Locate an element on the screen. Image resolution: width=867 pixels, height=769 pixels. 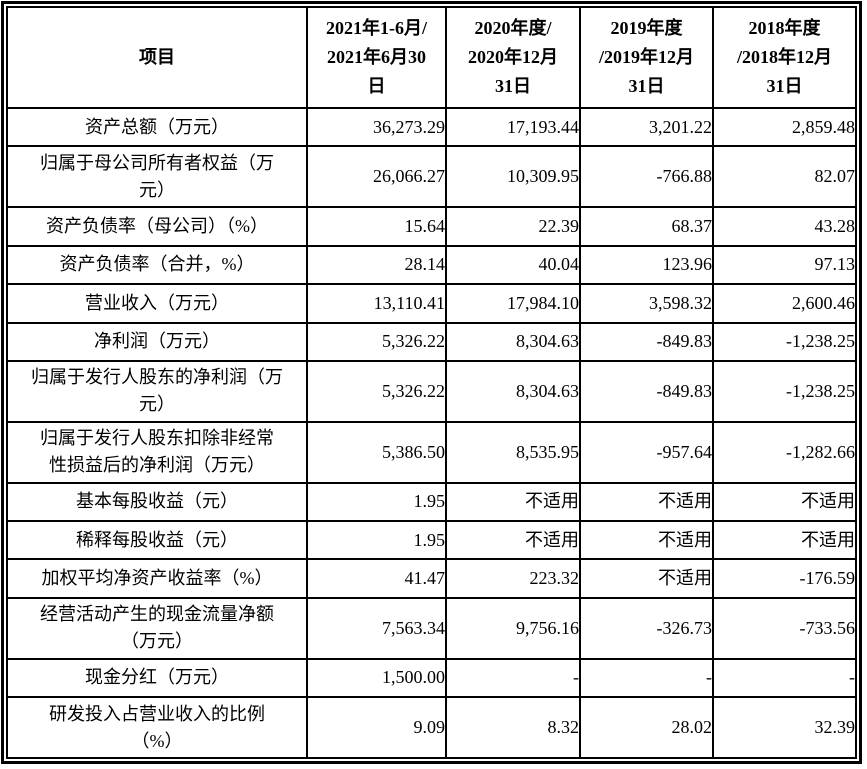
table-cell: 26,066.27 is located at coordinates (376, 177).